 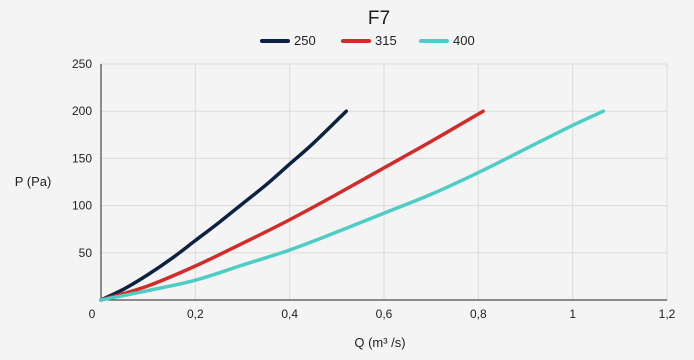 What do you see at coordinates (478, 314) in the screenshot?
I see `x-tick-label: 0,8` at bounding box center [478, 314].